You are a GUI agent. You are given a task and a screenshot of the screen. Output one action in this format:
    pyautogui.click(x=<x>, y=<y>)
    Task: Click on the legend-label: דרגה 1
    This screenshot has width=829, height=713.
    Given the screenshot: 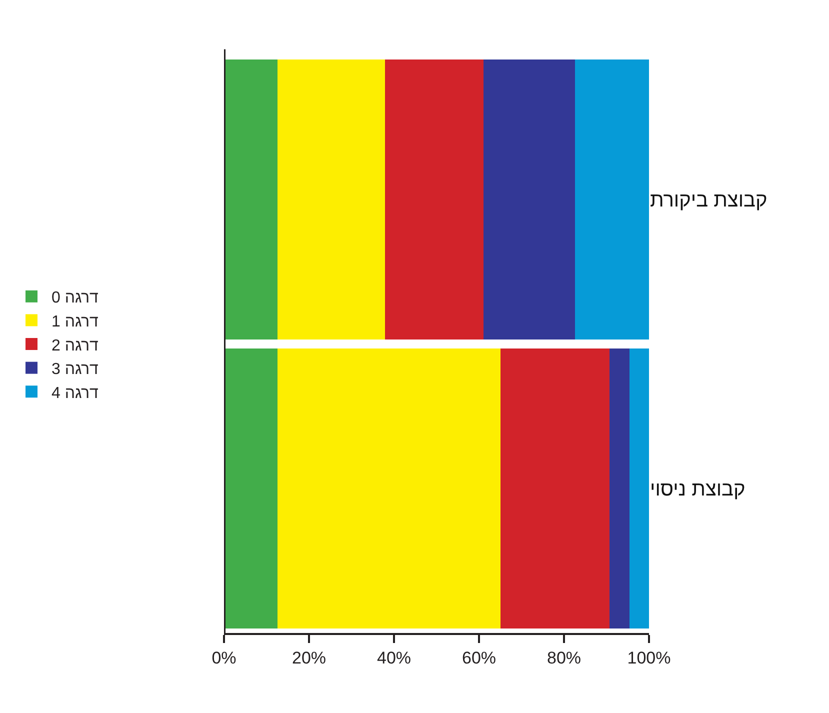 What is the action you would take?
    pyautogui.click(x=75, y=321)
    